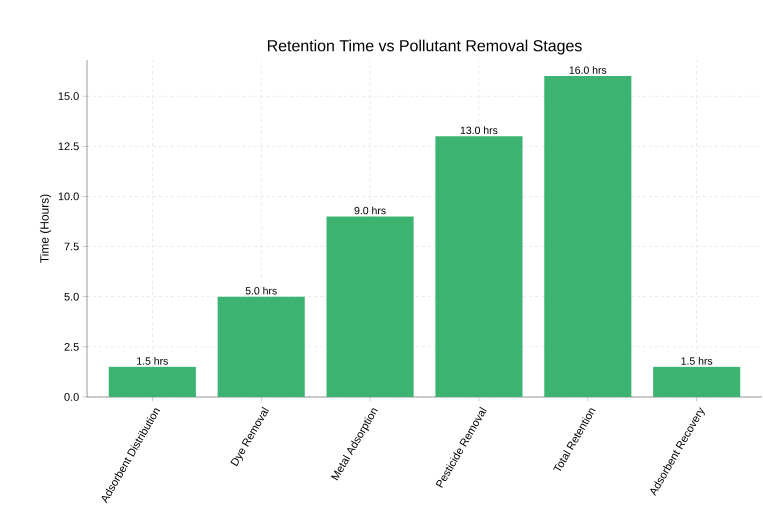  What do you see at coordinates (71, 246) in the screenshot?
I see `y-tick-label: 7.5` at bounding box center [71, 246].